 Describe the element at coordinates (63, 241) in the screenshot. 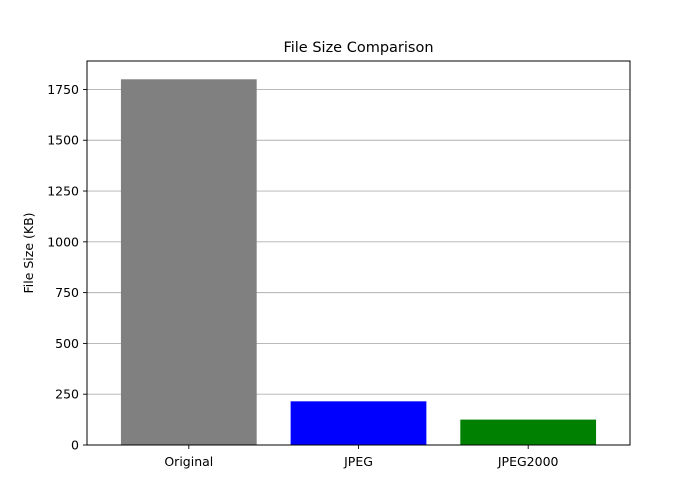

I see `y-tick-label: 1000` at that location.